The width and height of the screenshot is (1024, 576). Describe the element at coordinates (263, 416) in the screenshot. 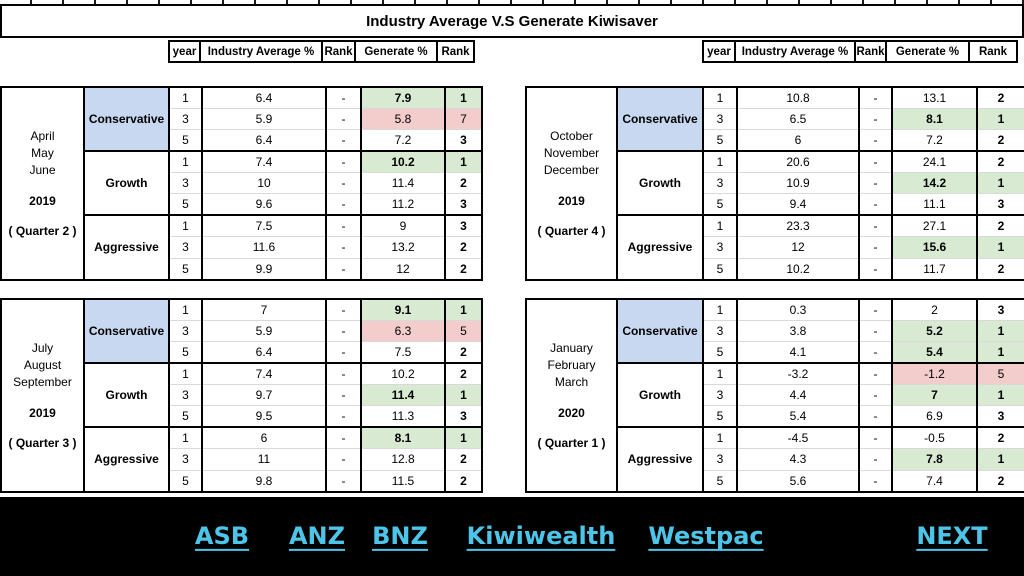

I see `industry-average-cell: 9.5` at that location.